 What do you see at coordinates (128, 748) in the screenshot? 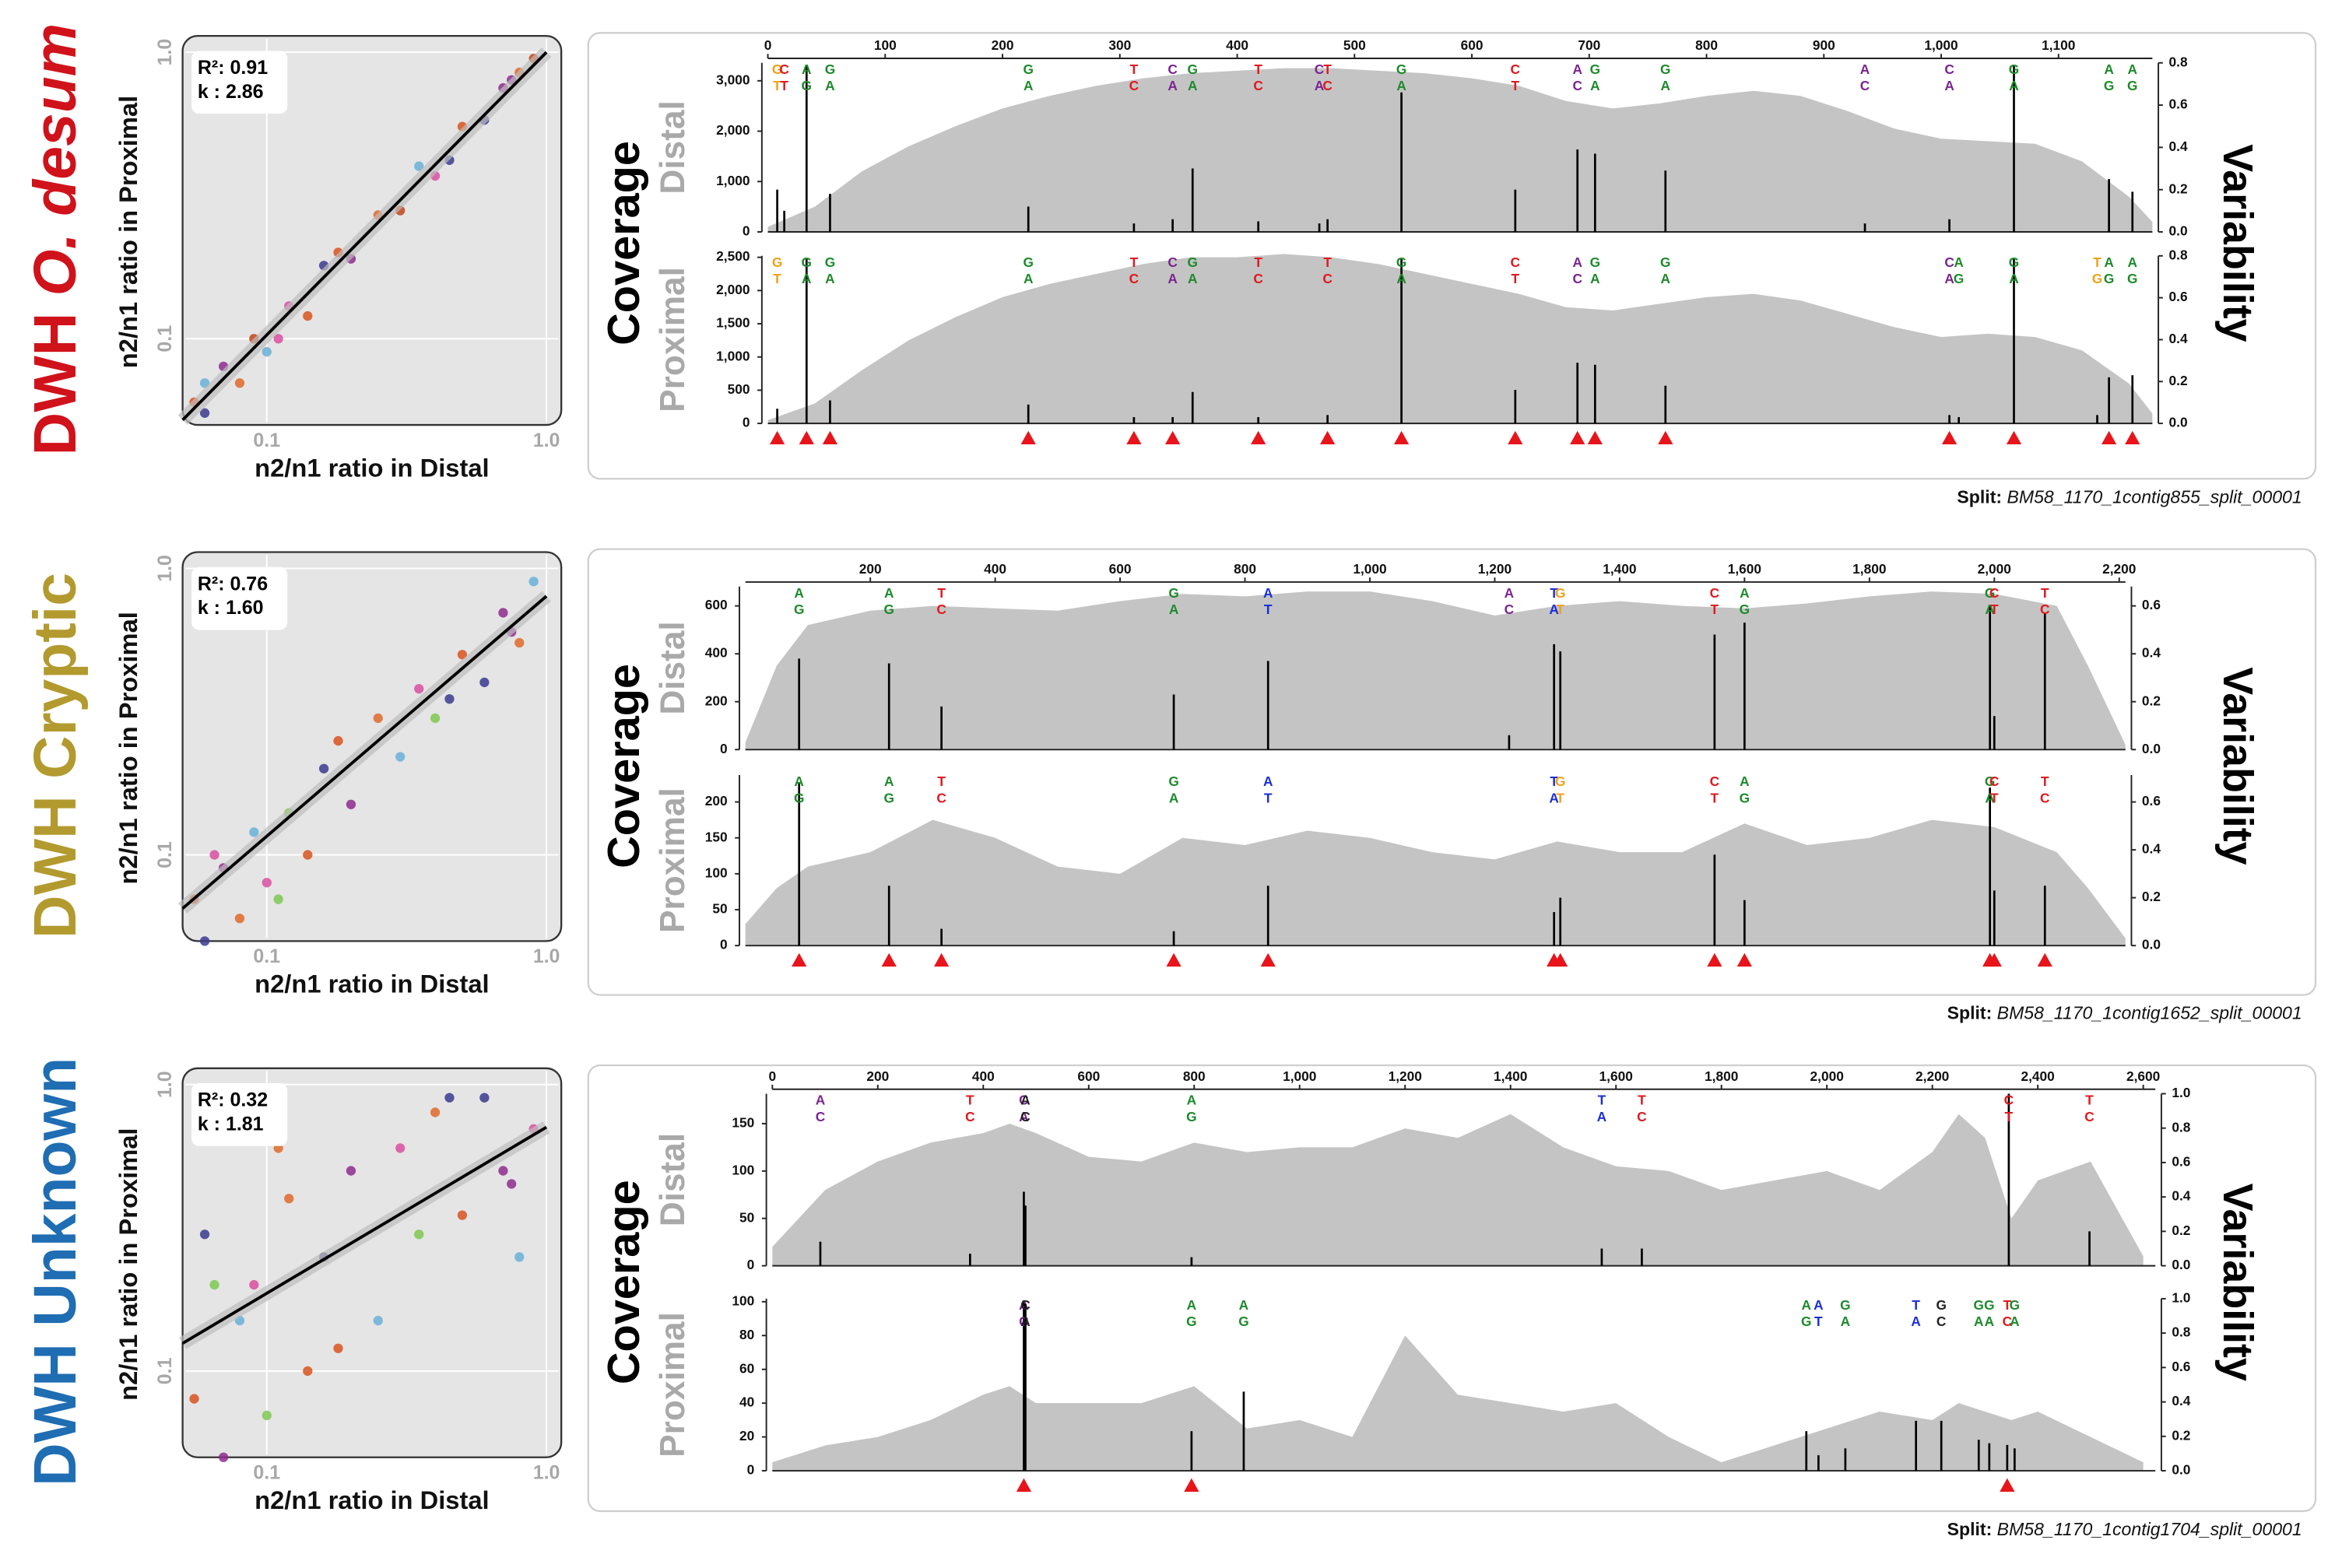
I see `y-axis-label: n2/n1 ratio in Proximal` at bounding box center [128, 748].